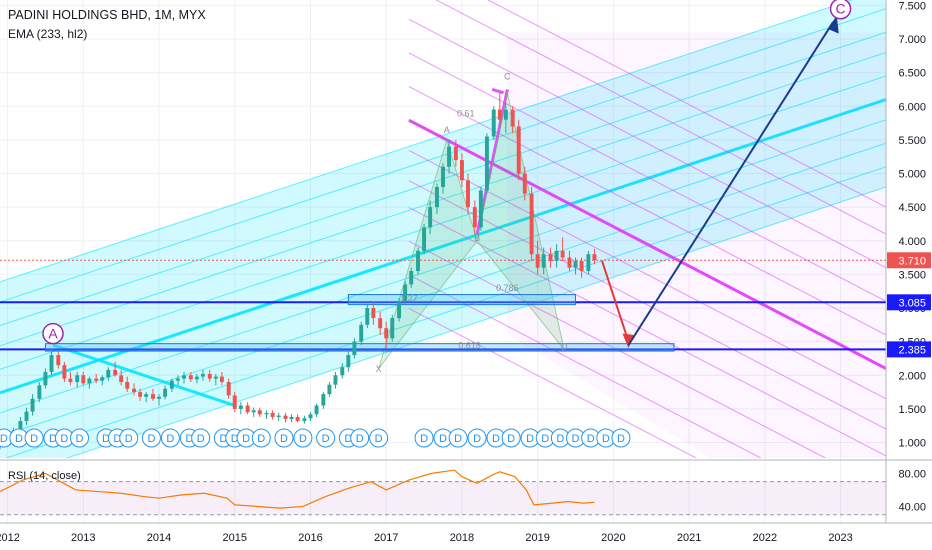 Image resolution: width=932 pixels, height=550 pixels. Describe the element at coordinates (477, 238) in the screenshot. I see `pattern-label: B` at that location.